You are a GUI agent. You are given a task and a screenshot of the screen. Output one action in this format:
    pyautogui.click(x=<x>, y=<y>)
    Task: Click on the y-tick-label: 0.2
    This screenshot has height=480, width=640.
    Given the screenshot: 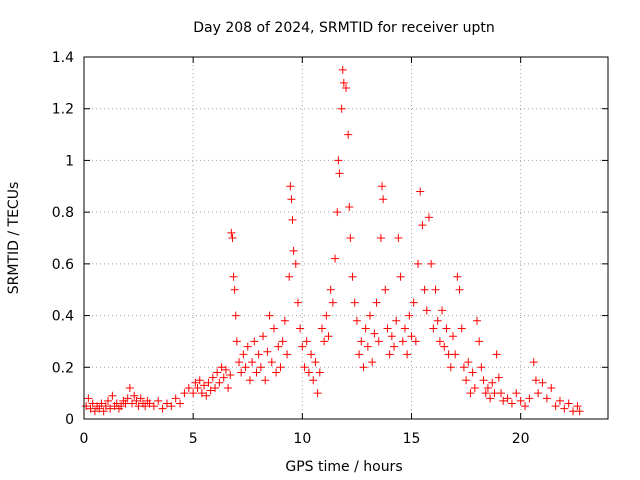 What is the action you would take?
    pyautogui.click(x=63, y=368)
    